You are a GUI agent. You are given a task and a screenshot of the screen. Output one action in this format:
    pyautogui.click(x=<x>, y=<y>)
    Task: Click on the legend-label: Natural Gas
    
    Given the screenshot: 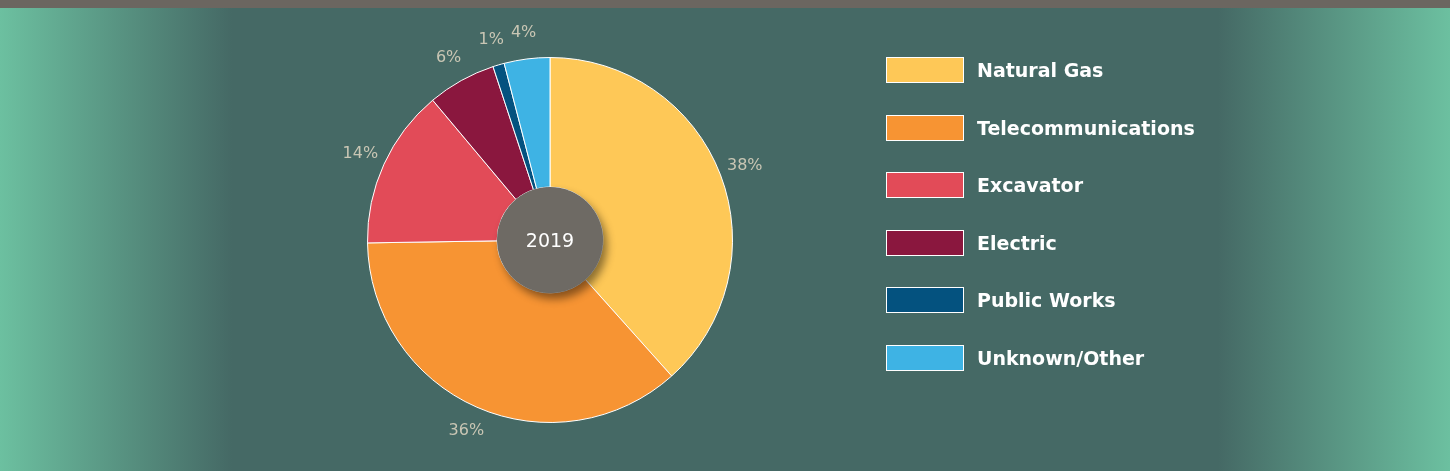 What is the action you would take?
    pyautogui.click(x=1040, y=70)
    